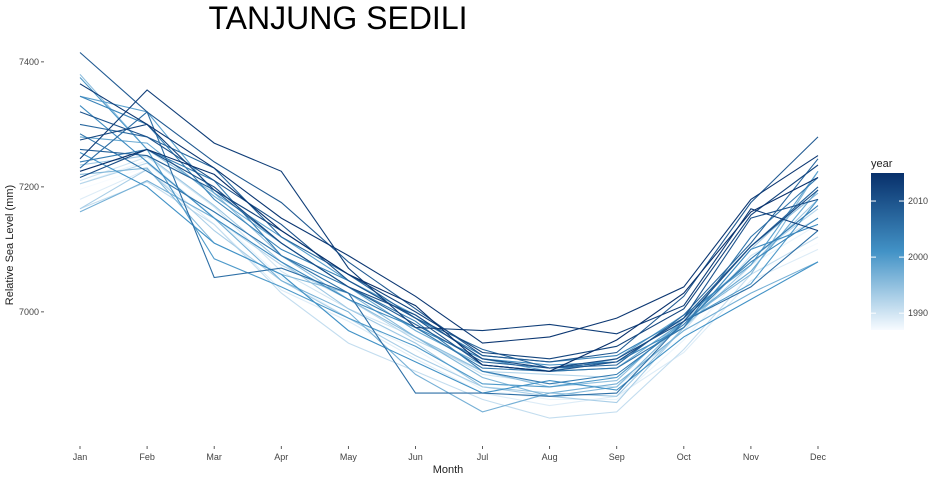 Image resolution: width=940 pixels, height=480 pixels. I want to click on x-tick-label-aug: Aug, so click(550, 457).